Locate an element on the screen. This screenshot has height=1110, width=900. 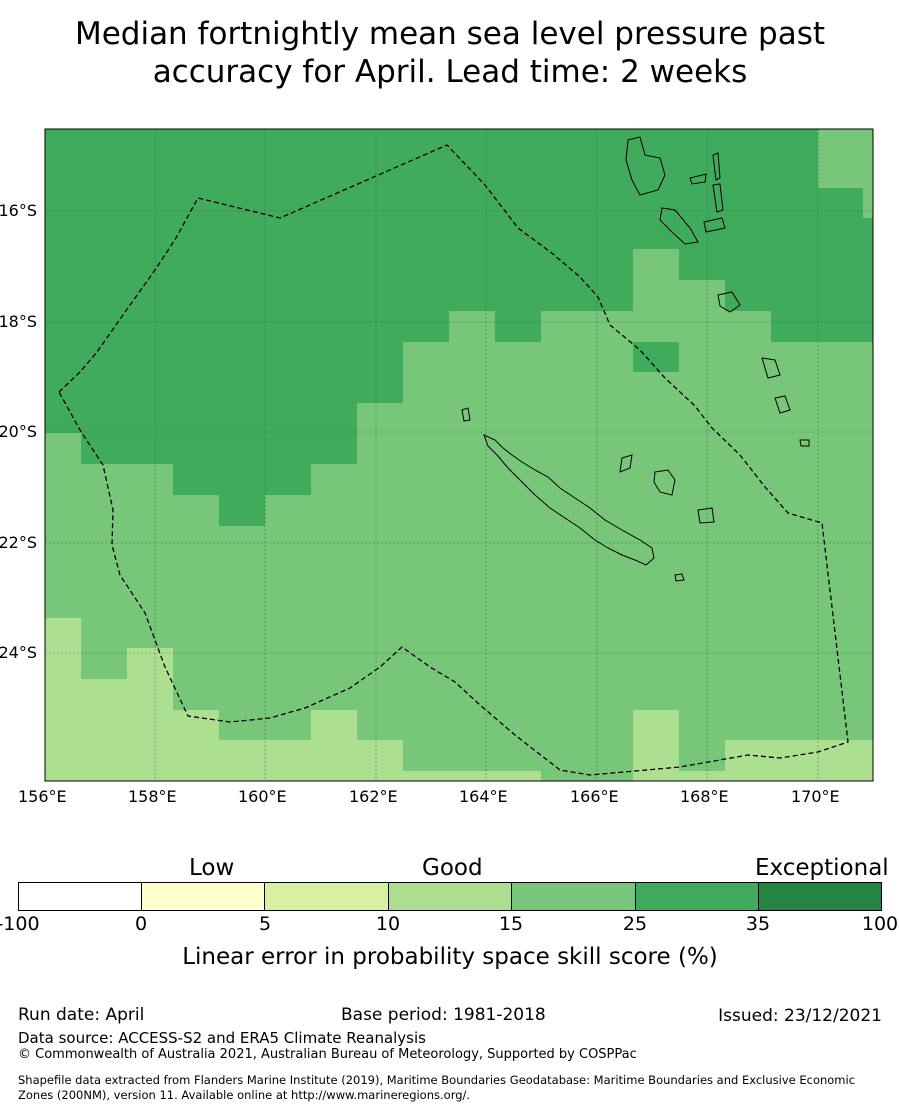
colorbar-tick: 10 is located at coordinates (388, 924).